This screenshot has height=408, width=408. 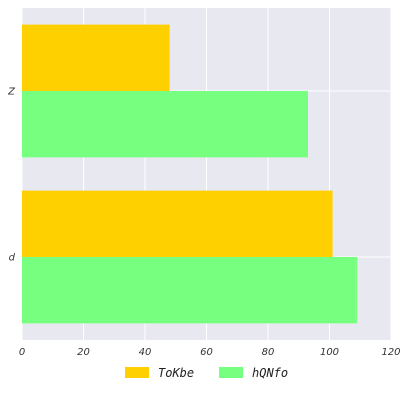 I want to click on bar-hQNfo-Z, so click(x=165, y=124).